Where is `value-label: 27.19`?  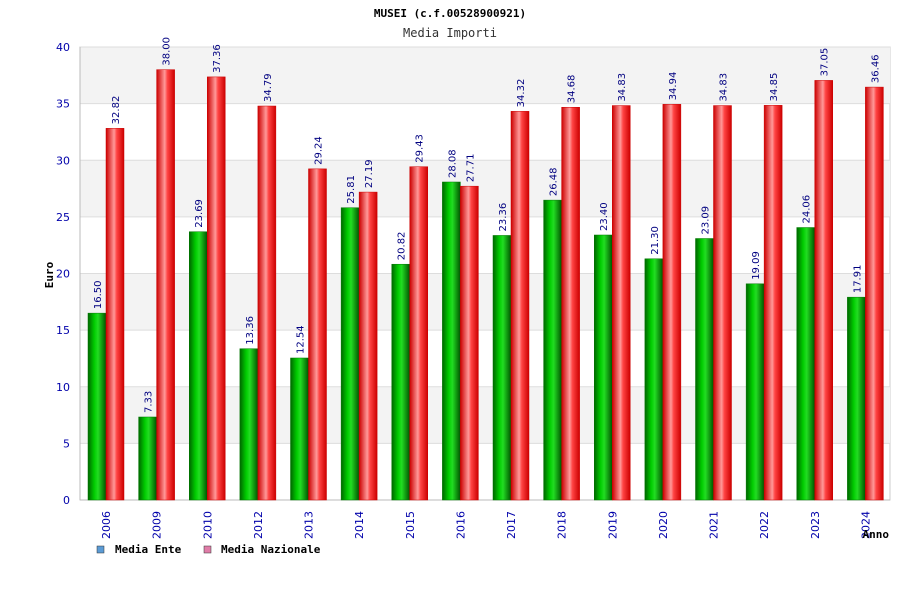 value-label: 27.19 is located at coordinates (369, 173).